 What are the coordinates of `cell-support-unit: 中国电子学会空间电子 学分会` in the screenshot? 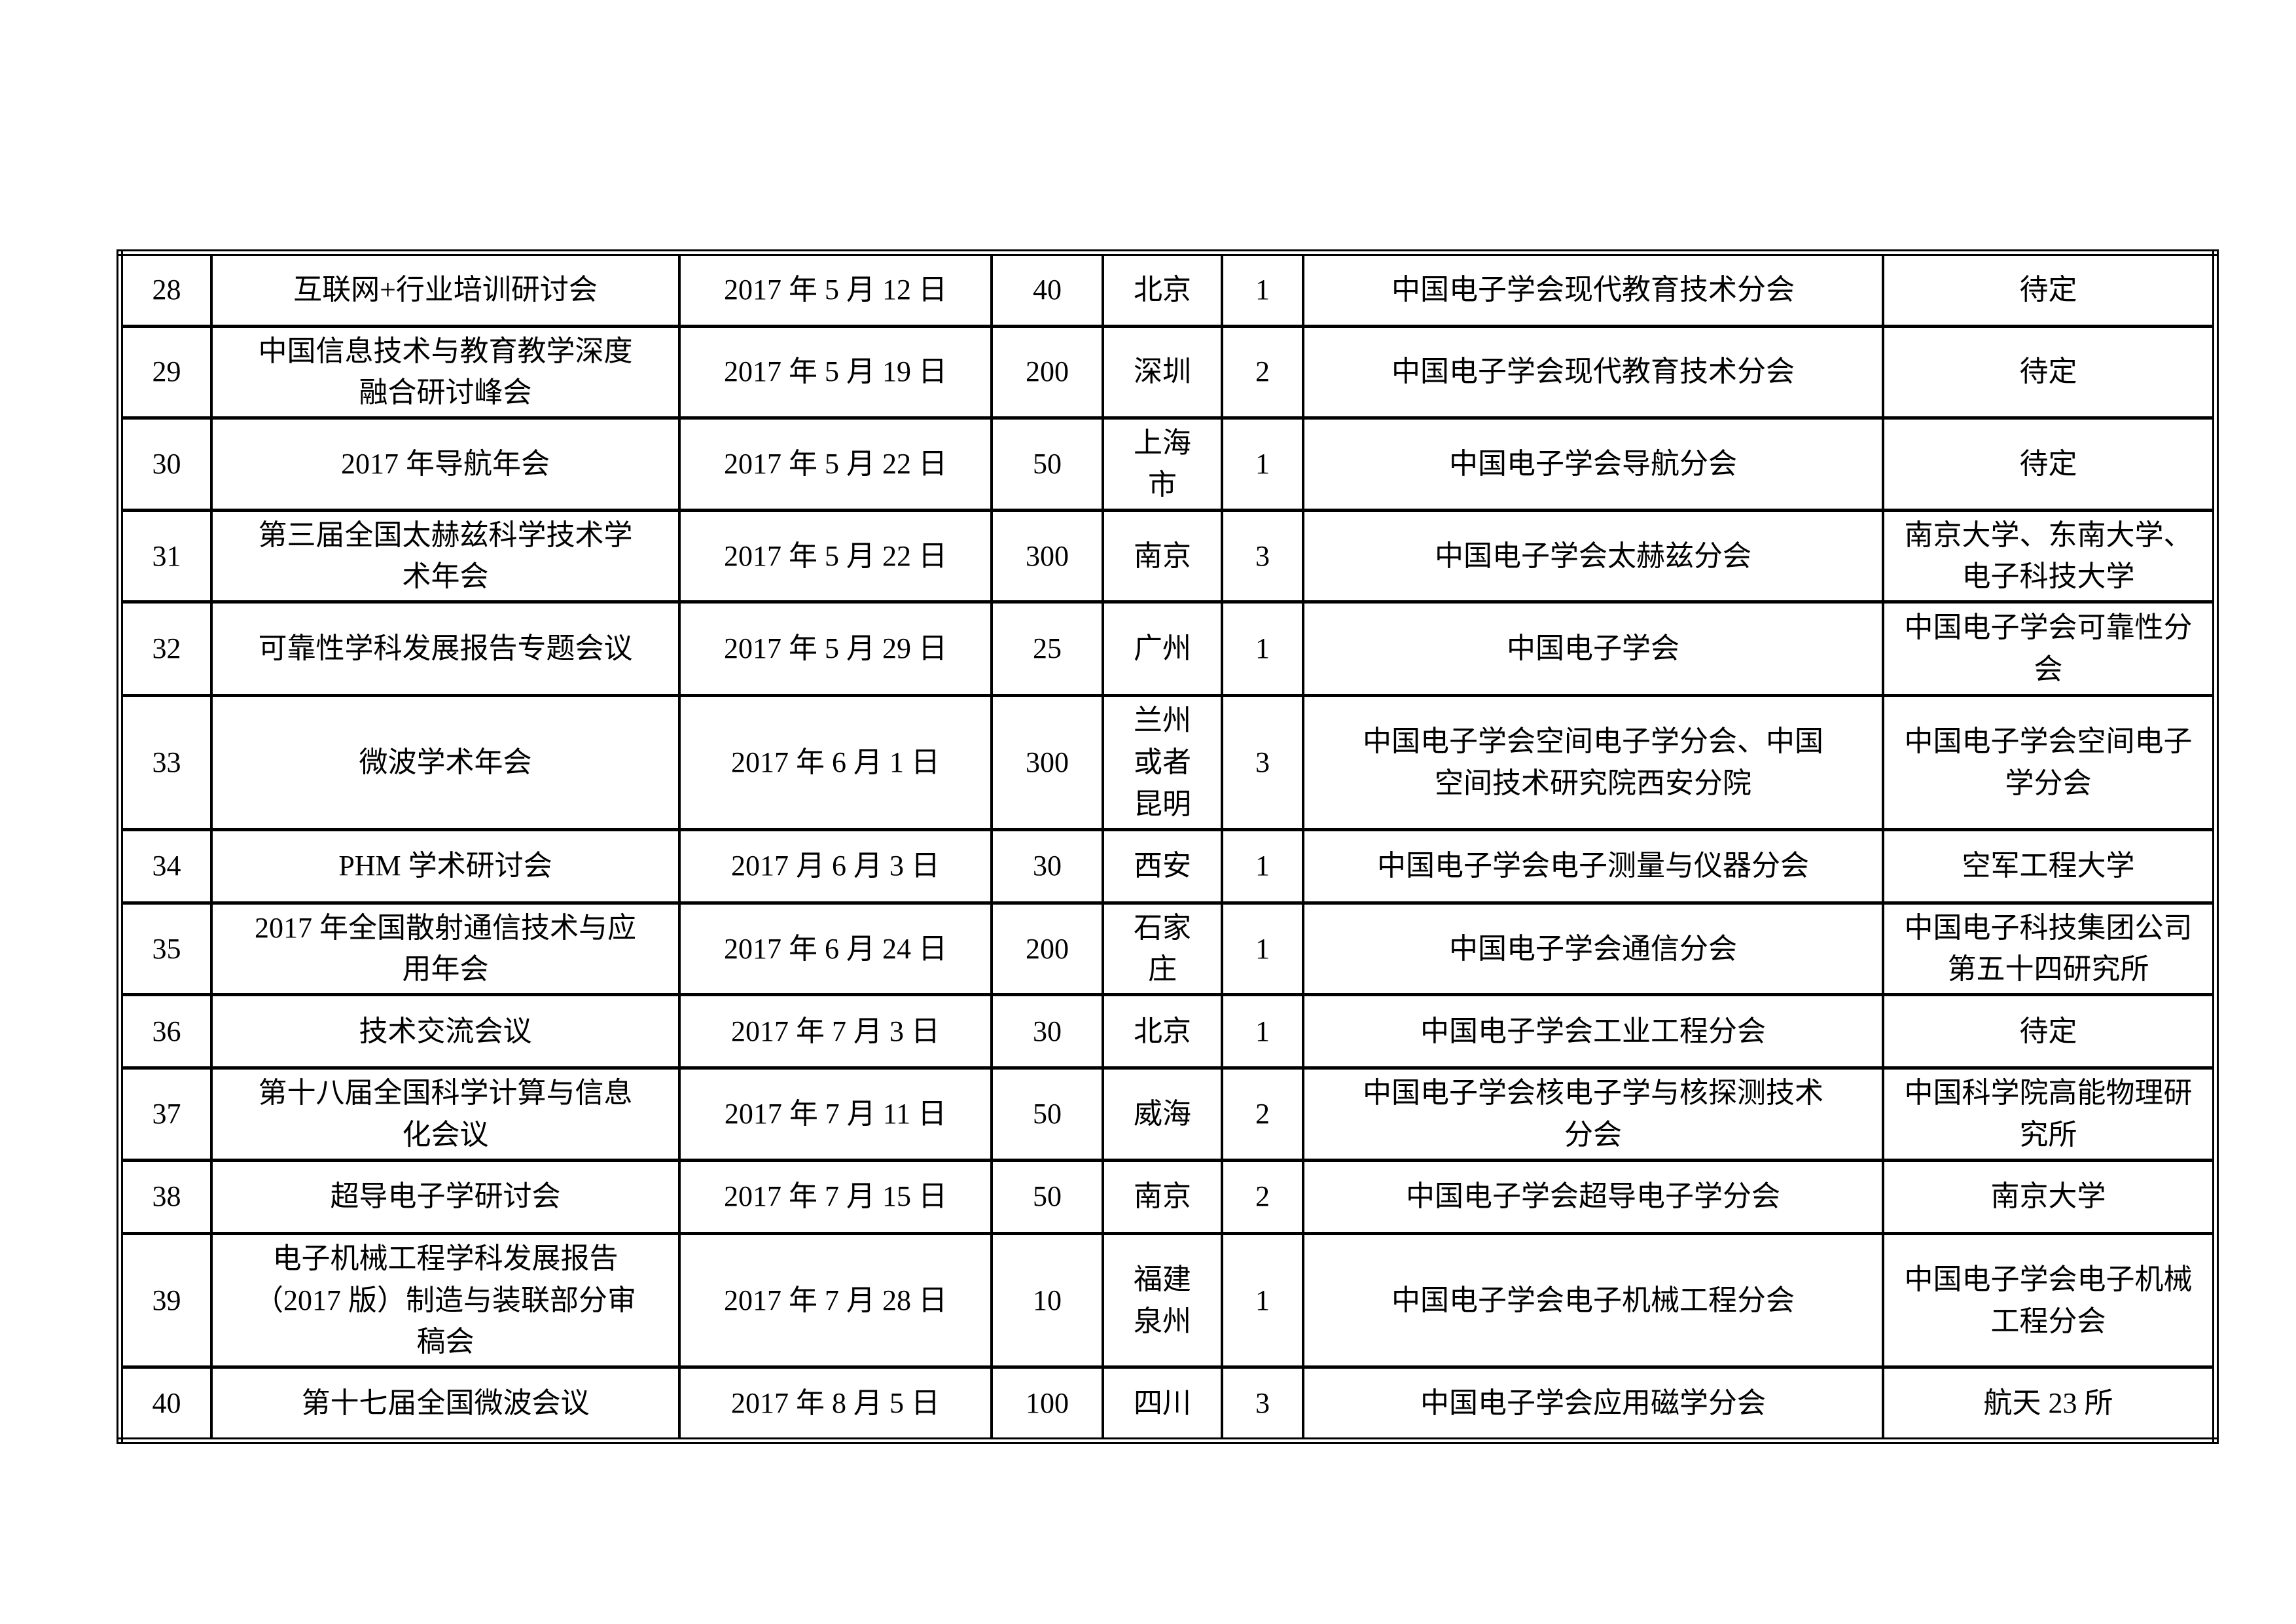 It's located at (2049, 762).